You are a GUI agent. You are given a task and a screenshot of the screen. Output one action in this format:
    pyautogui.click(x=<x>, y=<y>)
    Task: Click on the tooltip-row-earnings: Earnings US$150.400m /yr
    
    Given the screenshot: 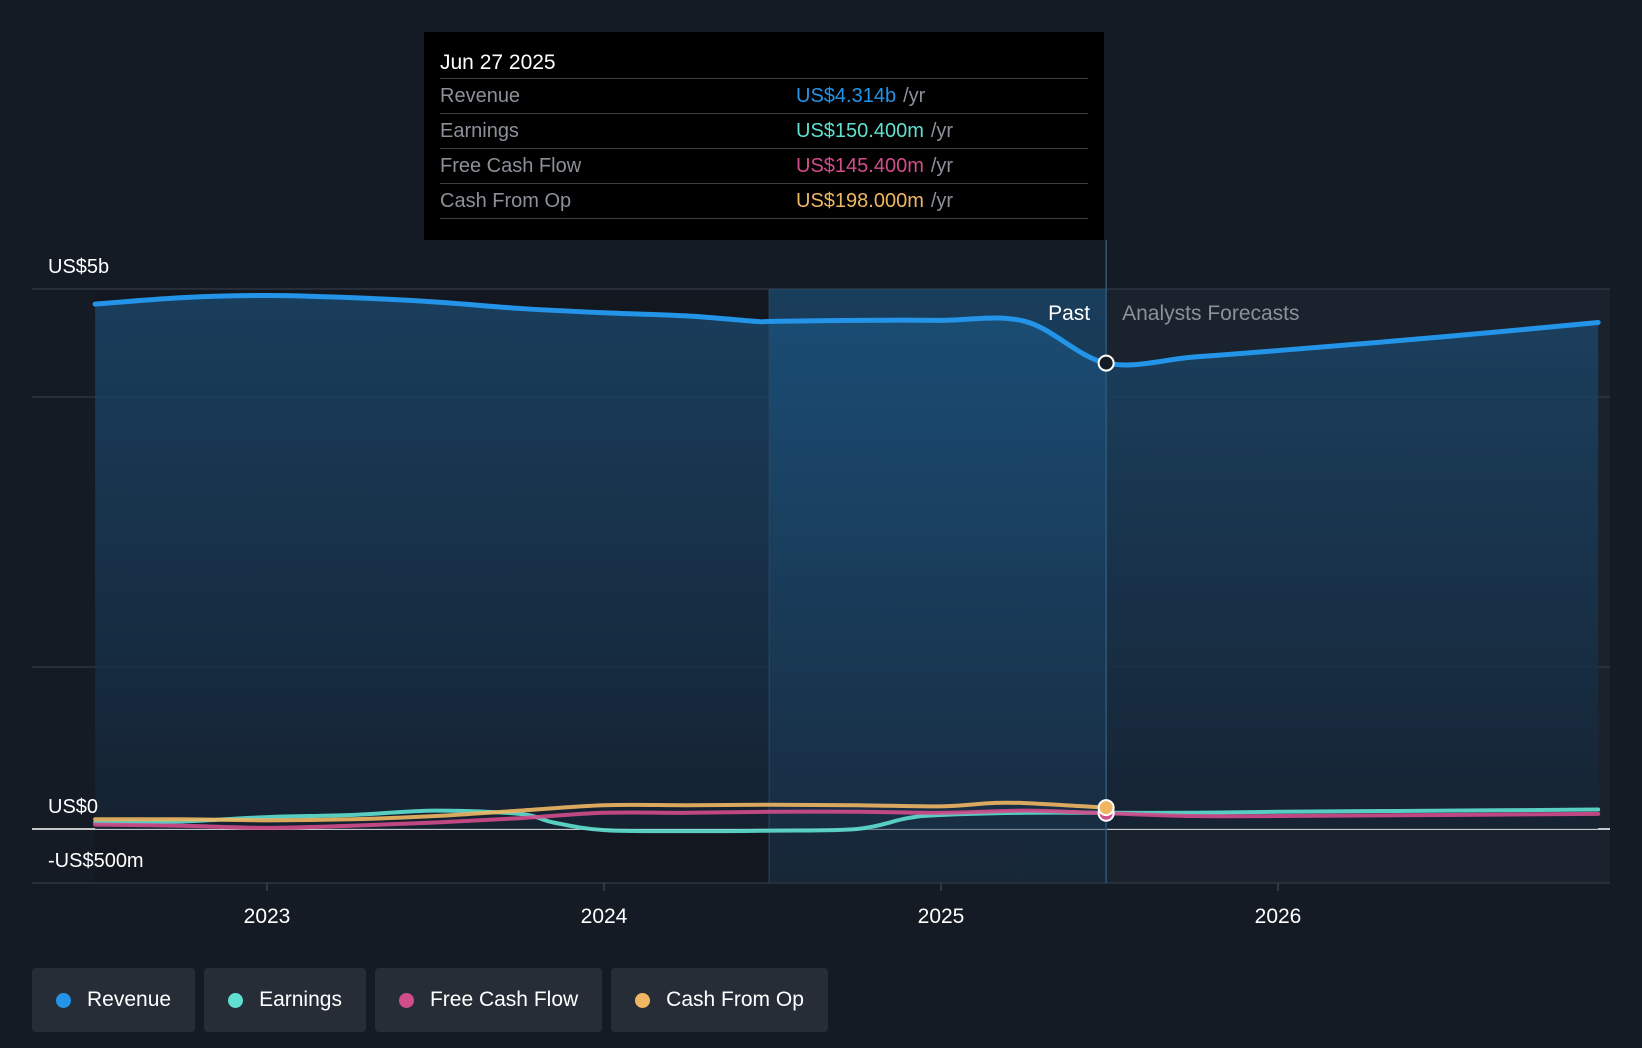 What is the action you would take?
    pyautogui.click(x=764, y=131)
    